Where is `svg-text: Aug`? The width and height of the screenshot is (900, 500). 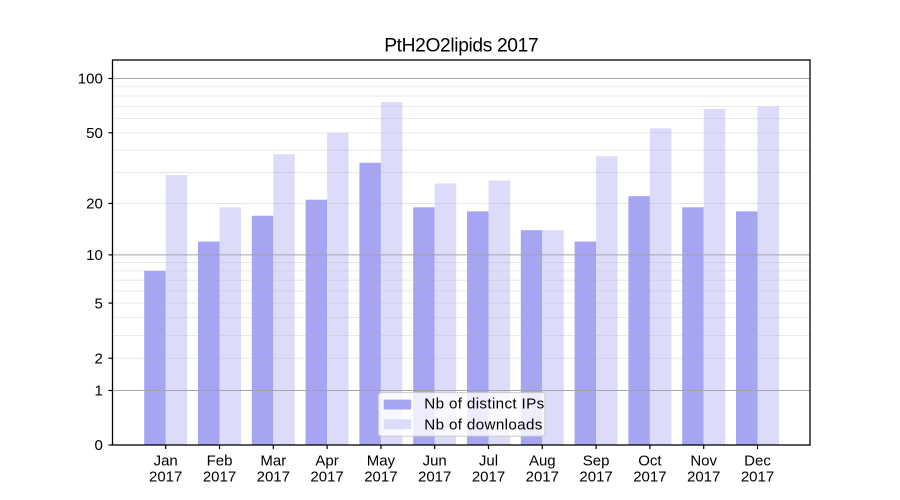 svg-text: Aug is located at coordinates (542, 461).